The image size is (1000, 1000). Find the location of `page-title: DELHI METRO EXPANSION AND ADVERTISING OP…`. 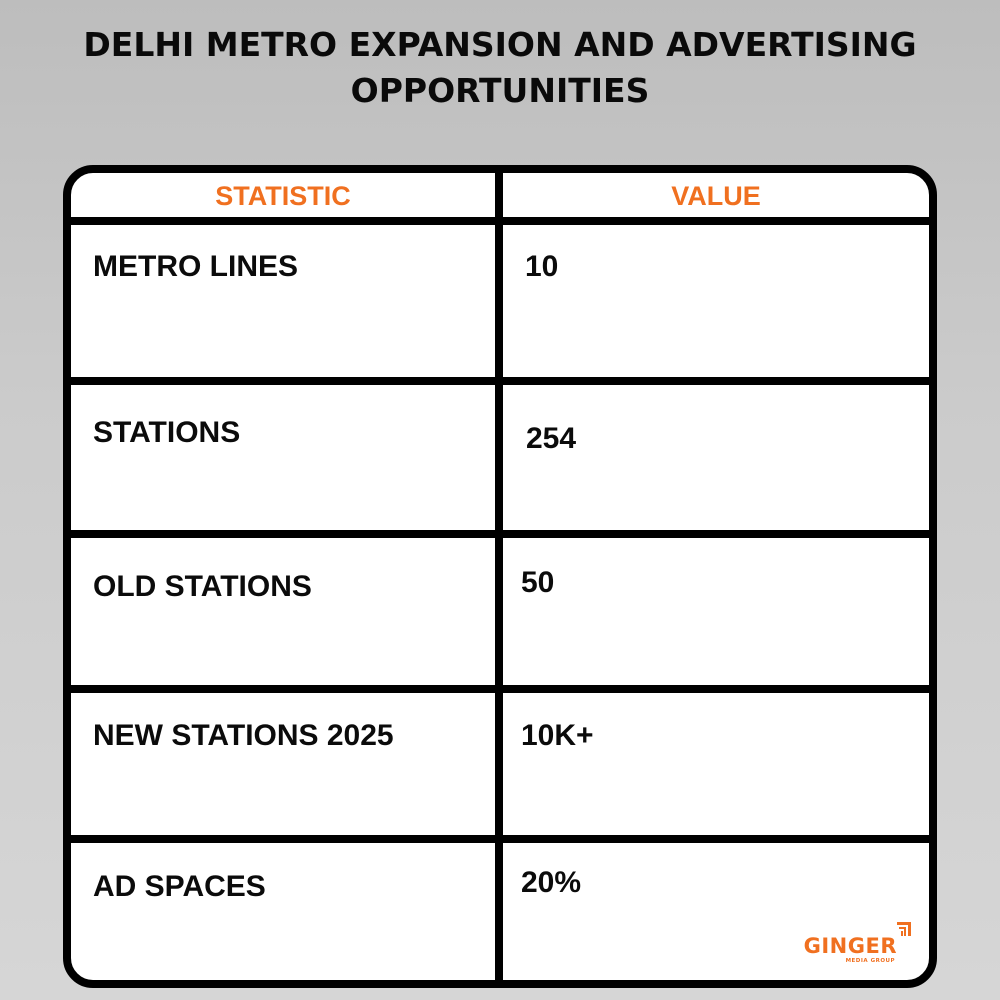

page-title: DELHI METRO EXPANSION AND ADVERTISING OP… is located at coordinates (500, 68).